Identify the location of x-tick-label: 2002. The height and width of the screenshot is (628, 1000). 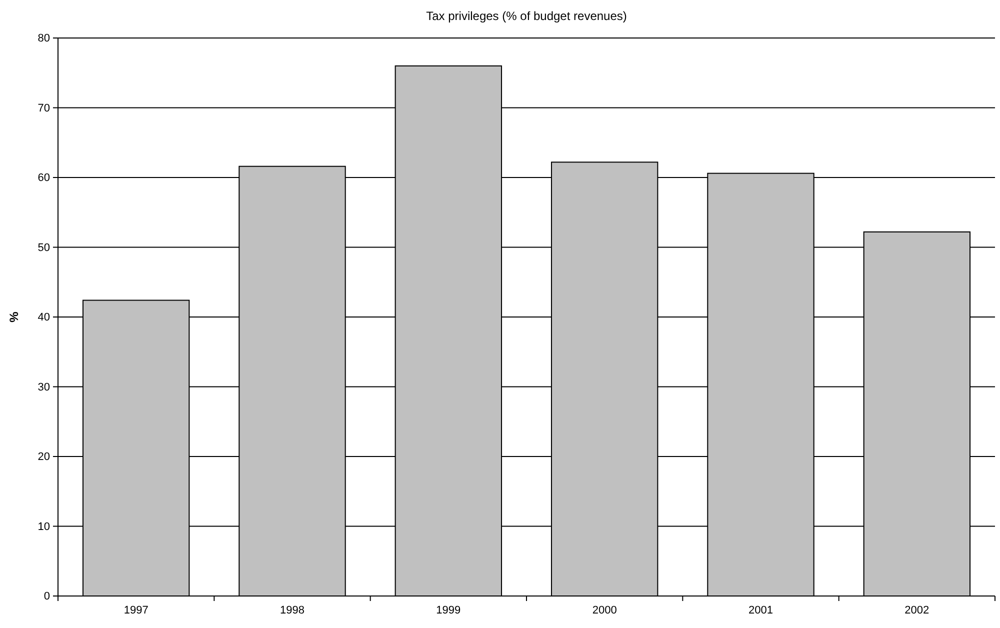
(917, 610).